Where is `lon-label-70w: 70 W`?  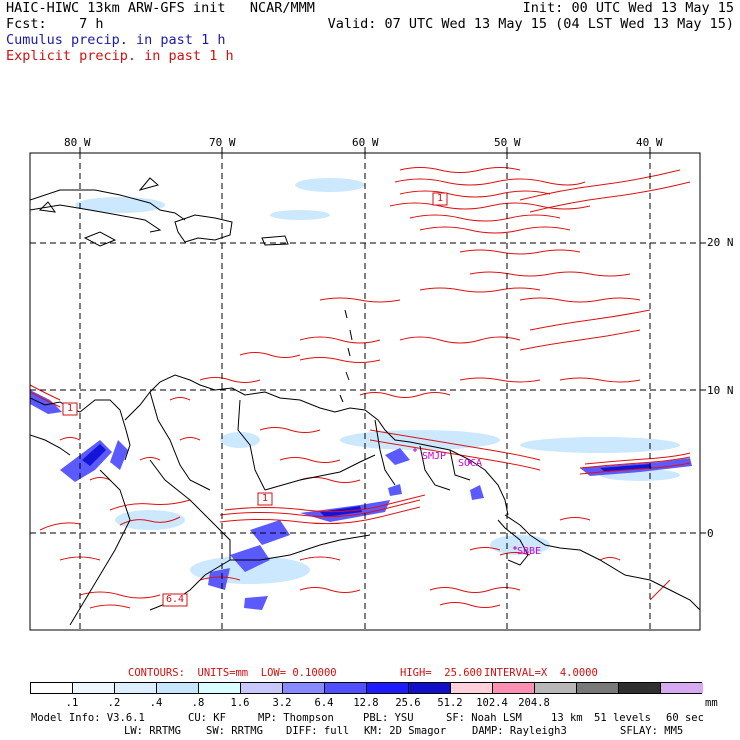
lon-label-70w: 70 W is located at coordinates (222, 142).